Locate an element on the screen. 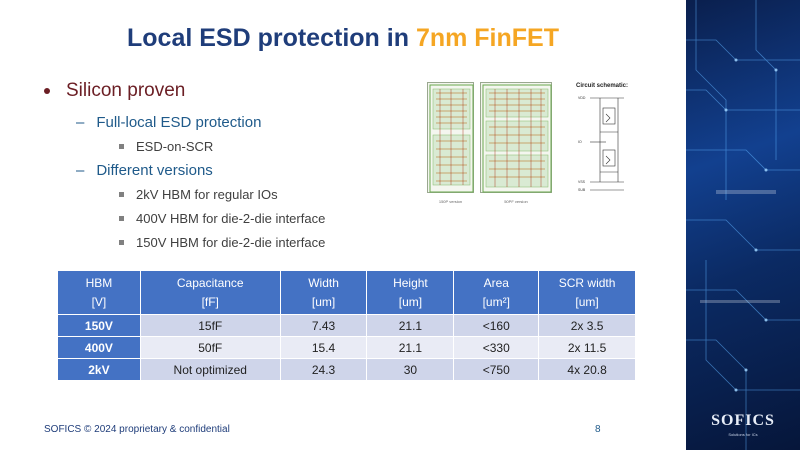 The image size is (800, 450). table-cell: 150V is located at coordinates (99, 325).